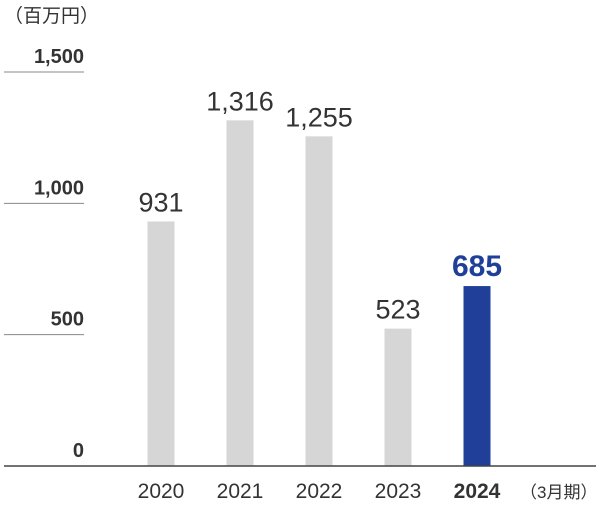  I want to click on y-tick-label: 1,000, so click(59, 188).